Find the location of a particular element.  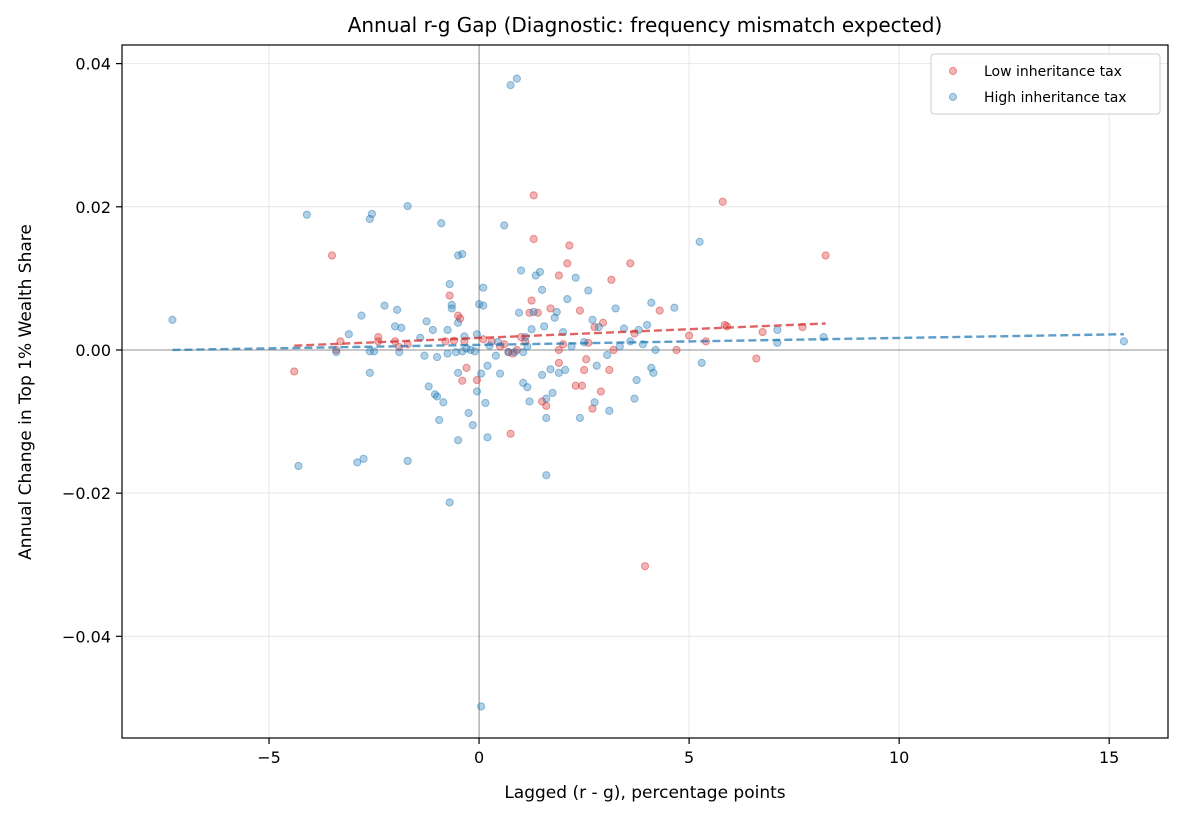

x-axis-title: Lagged (r - g), percentage points is located at coordinates (644, 793).